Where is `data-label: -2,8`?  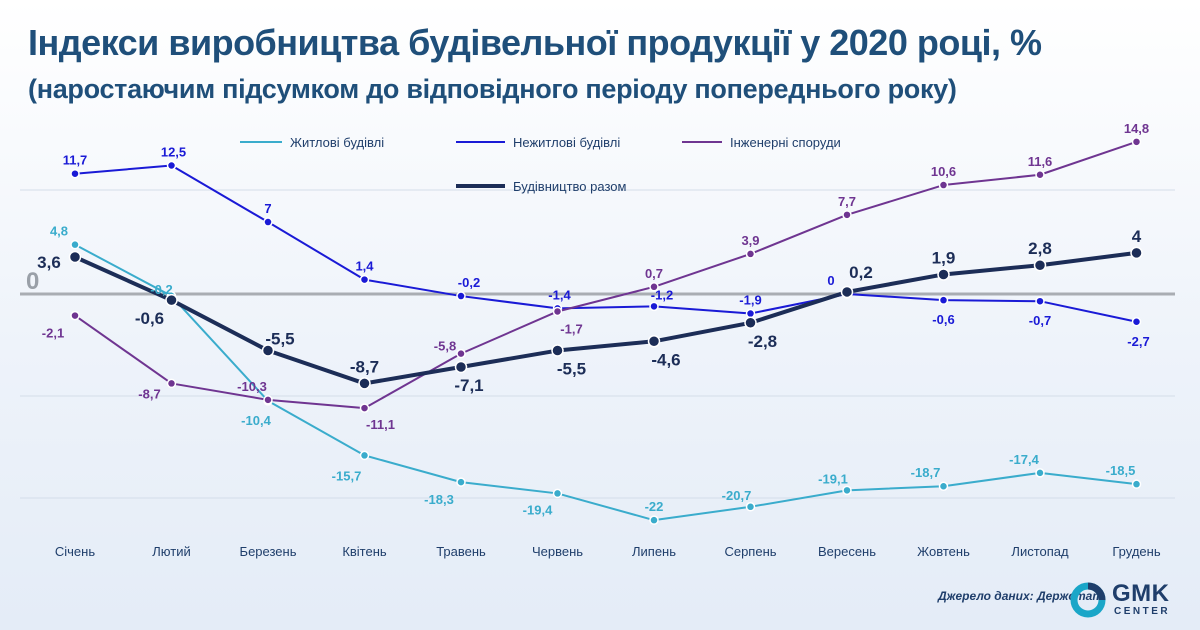 data-label: -2,8 is located at coordinates (762, 341).